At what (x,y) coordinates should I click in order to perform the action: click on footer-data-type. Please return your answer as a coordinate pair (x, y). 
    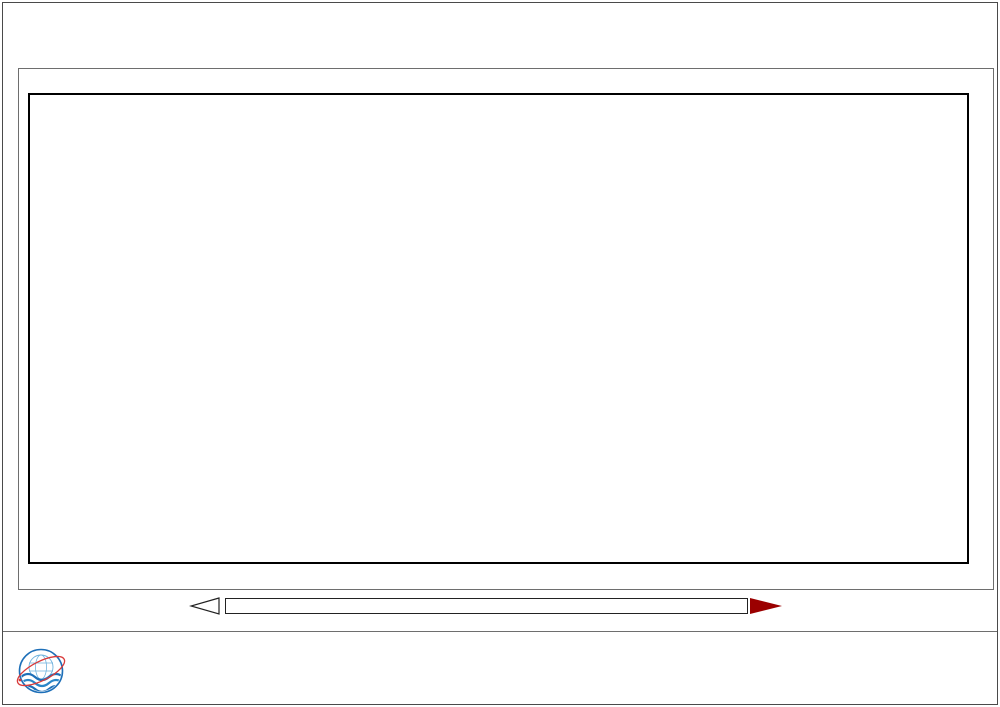
    Looking at the image, I should click on (787, 656).